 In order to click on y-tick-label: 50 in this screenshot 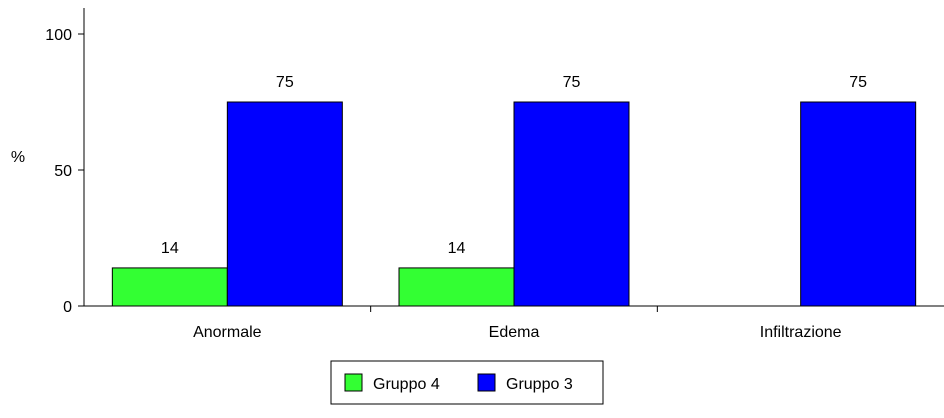, I will do `click(63, 171)`.